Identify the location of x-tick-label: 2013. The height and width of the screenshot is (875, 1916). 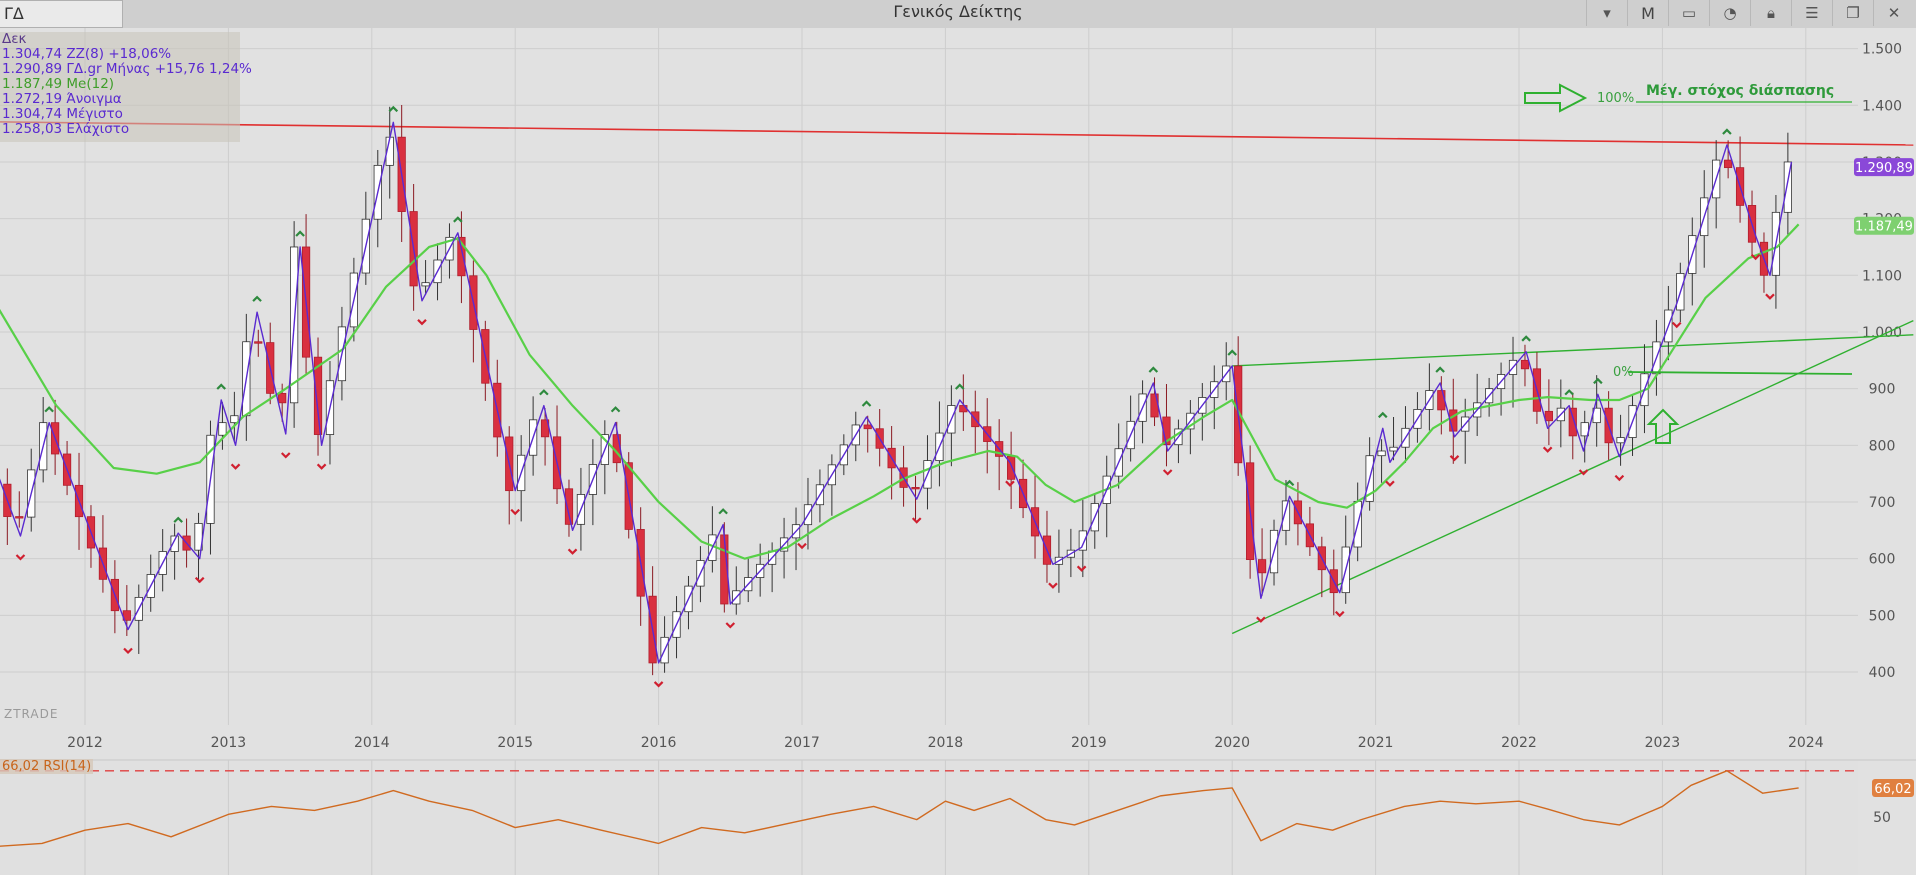
(229, 743).